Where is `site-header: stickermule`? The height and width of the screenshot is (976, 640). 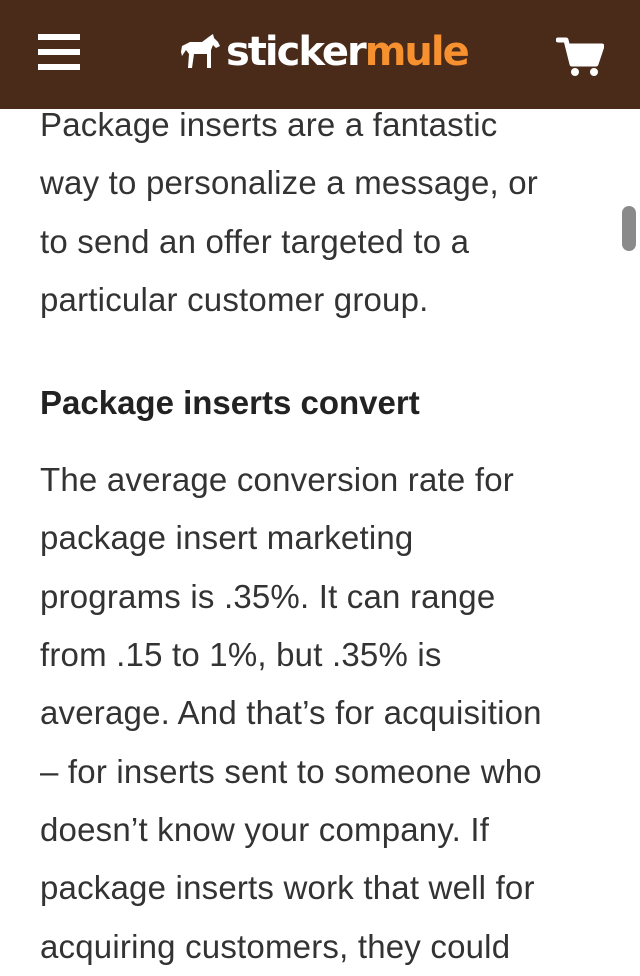
site-header: stickermule is located at coordinates (320, 54).